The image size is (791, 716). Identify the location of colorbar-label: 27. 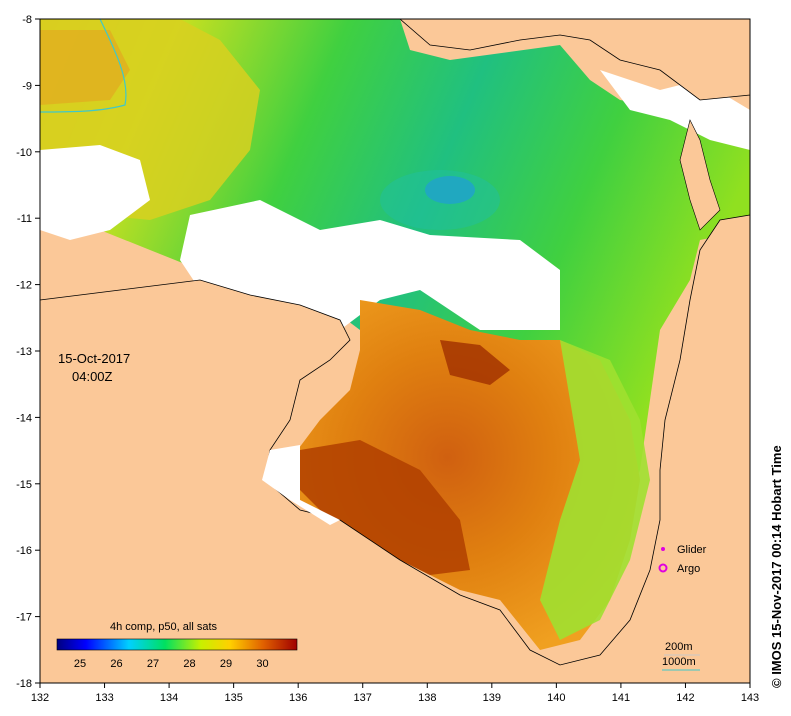
(153, 664).